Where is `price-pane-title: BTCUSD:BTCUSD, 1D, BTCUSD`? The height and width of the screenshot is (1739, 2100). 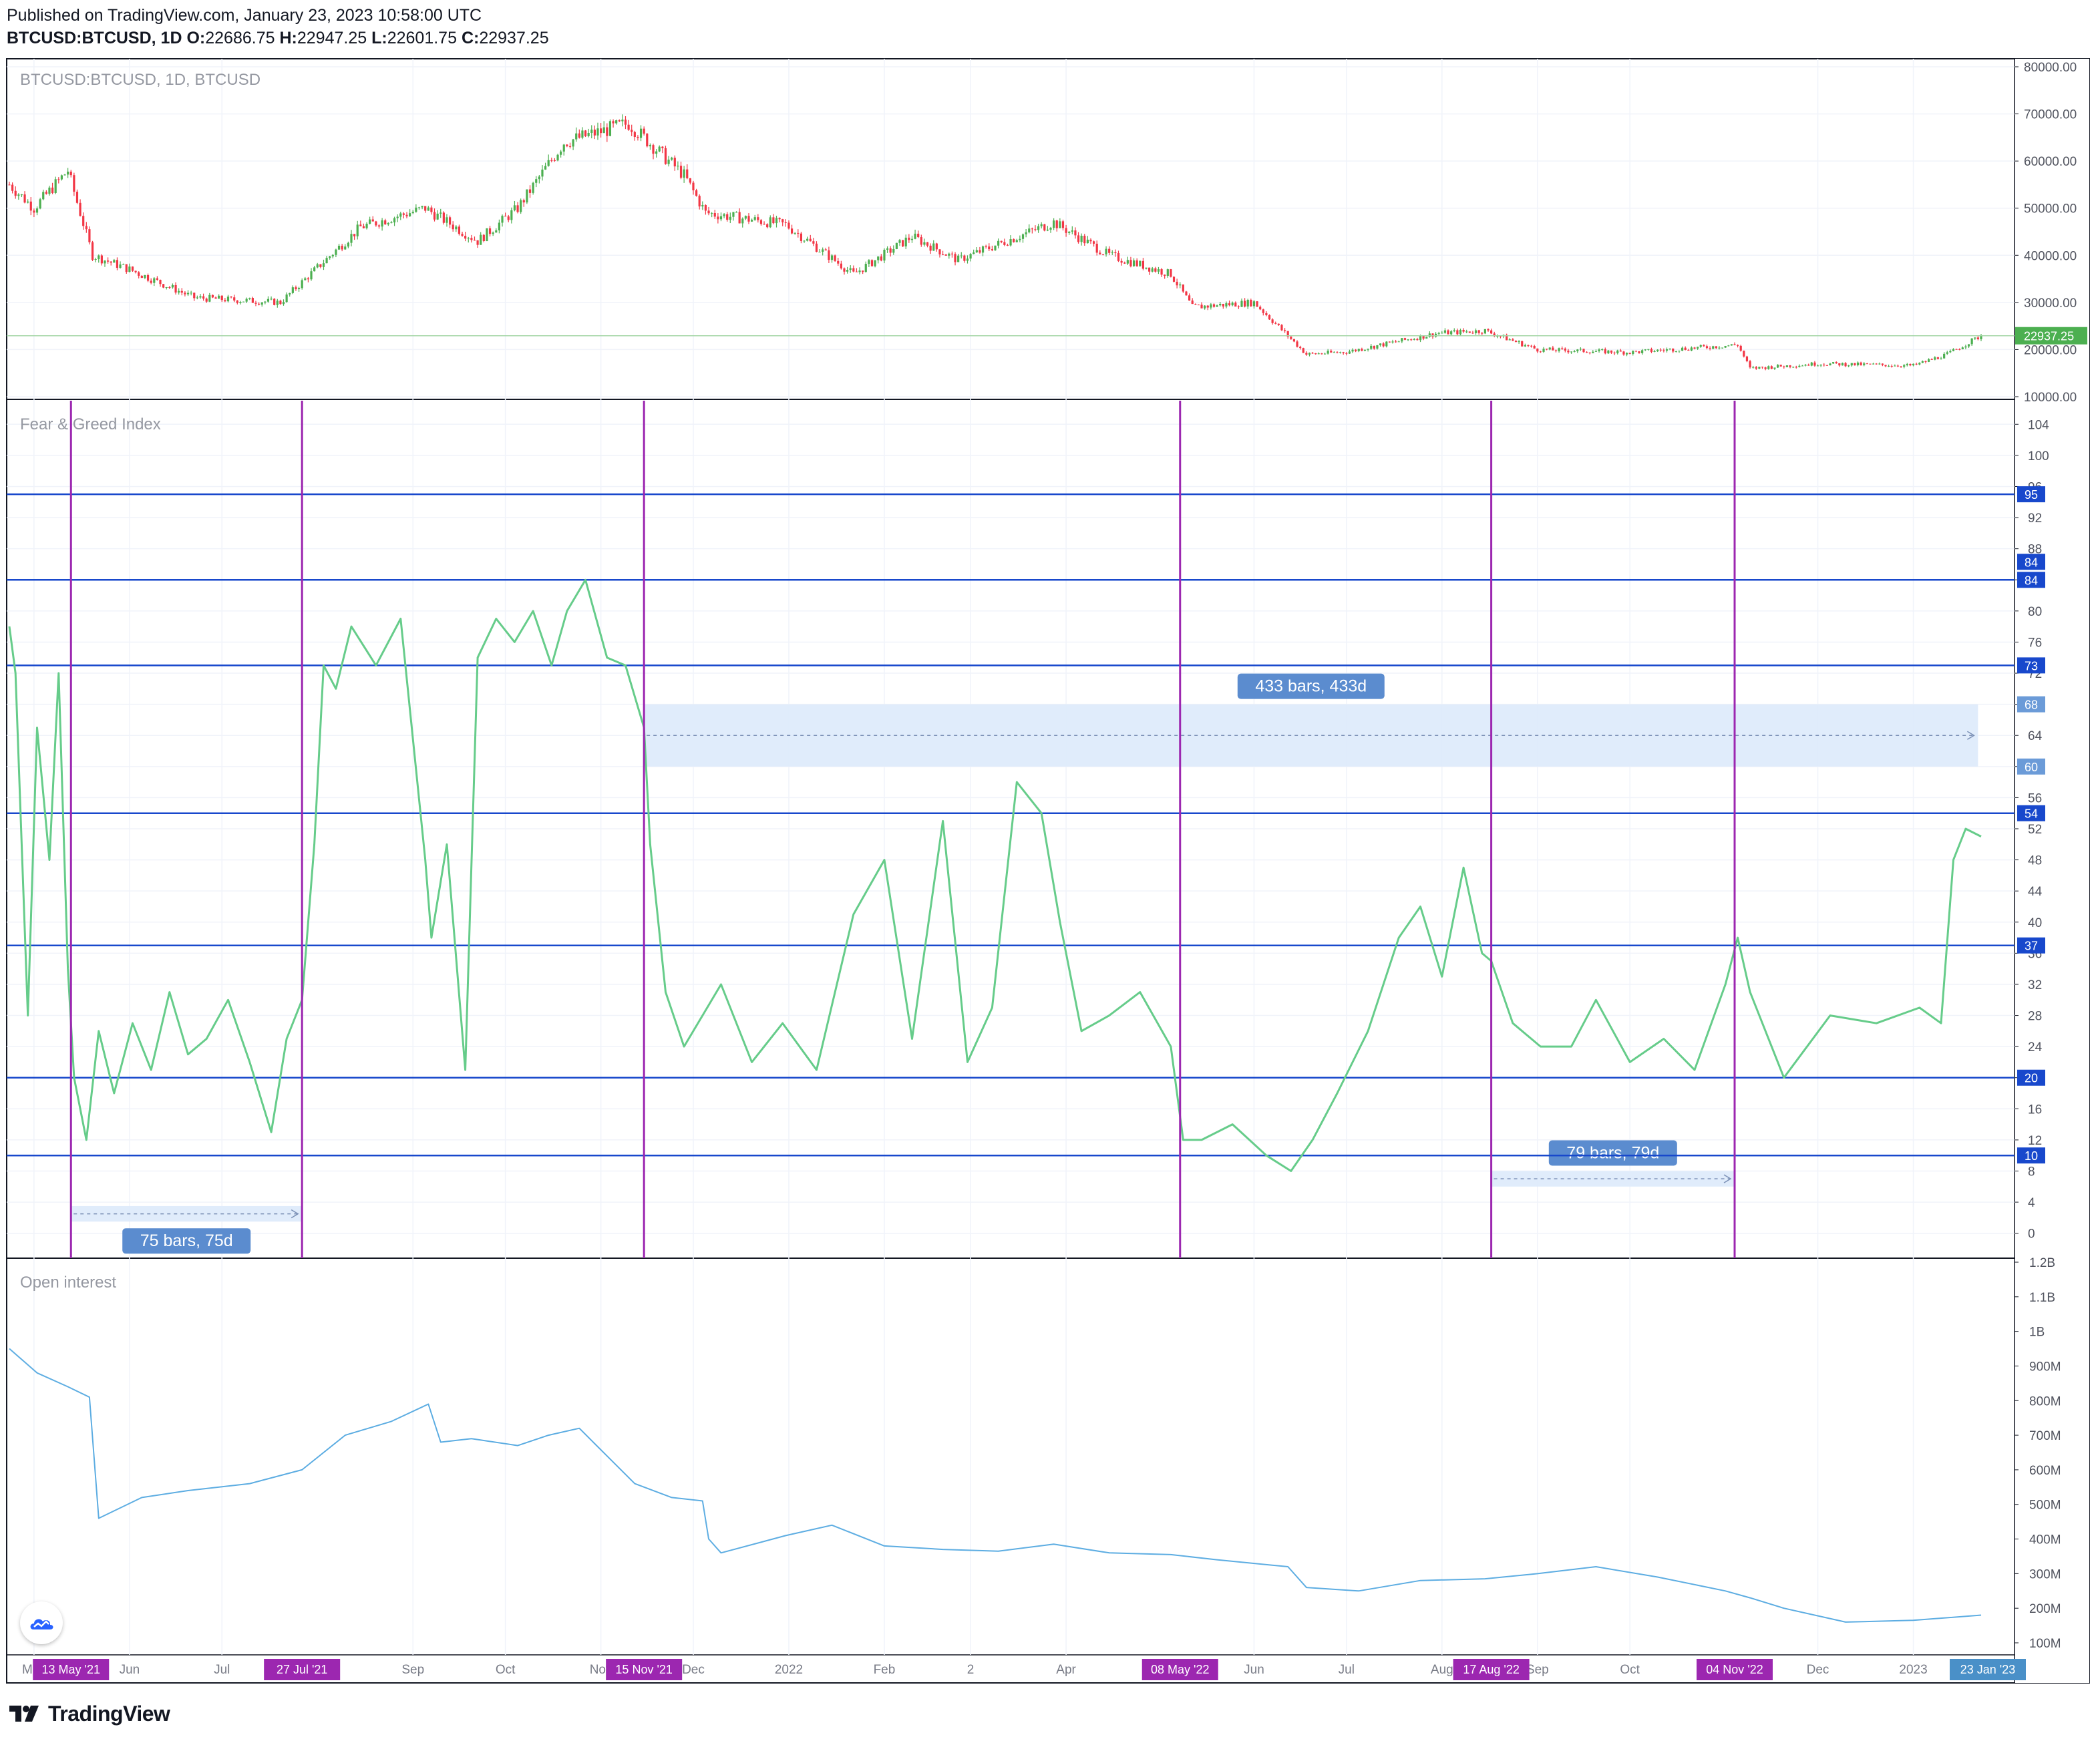 price-pane-title: BTCUSD:BTCUSD, 1D, BTCUSD is located at coordinates (140, 80).